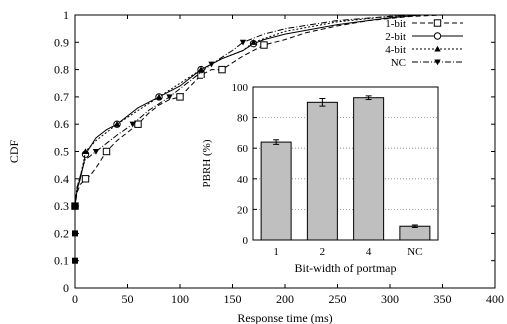 This screenshot has height=324, width=507. I want to click on x-tick-label: 0, so click(75, 299).